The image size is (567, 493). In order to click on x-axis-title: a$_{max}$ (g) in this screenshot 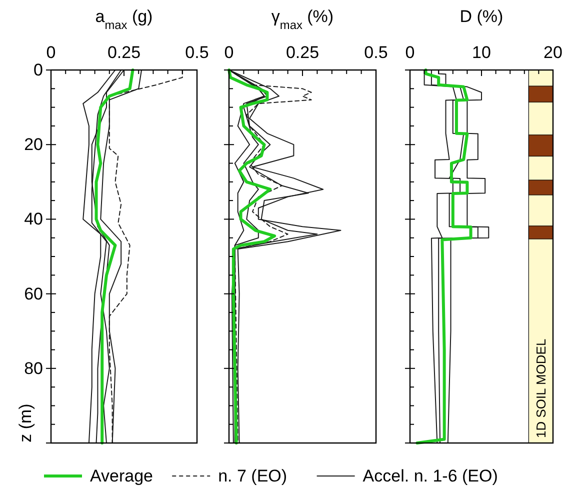, I will do `click(124, 19)`.